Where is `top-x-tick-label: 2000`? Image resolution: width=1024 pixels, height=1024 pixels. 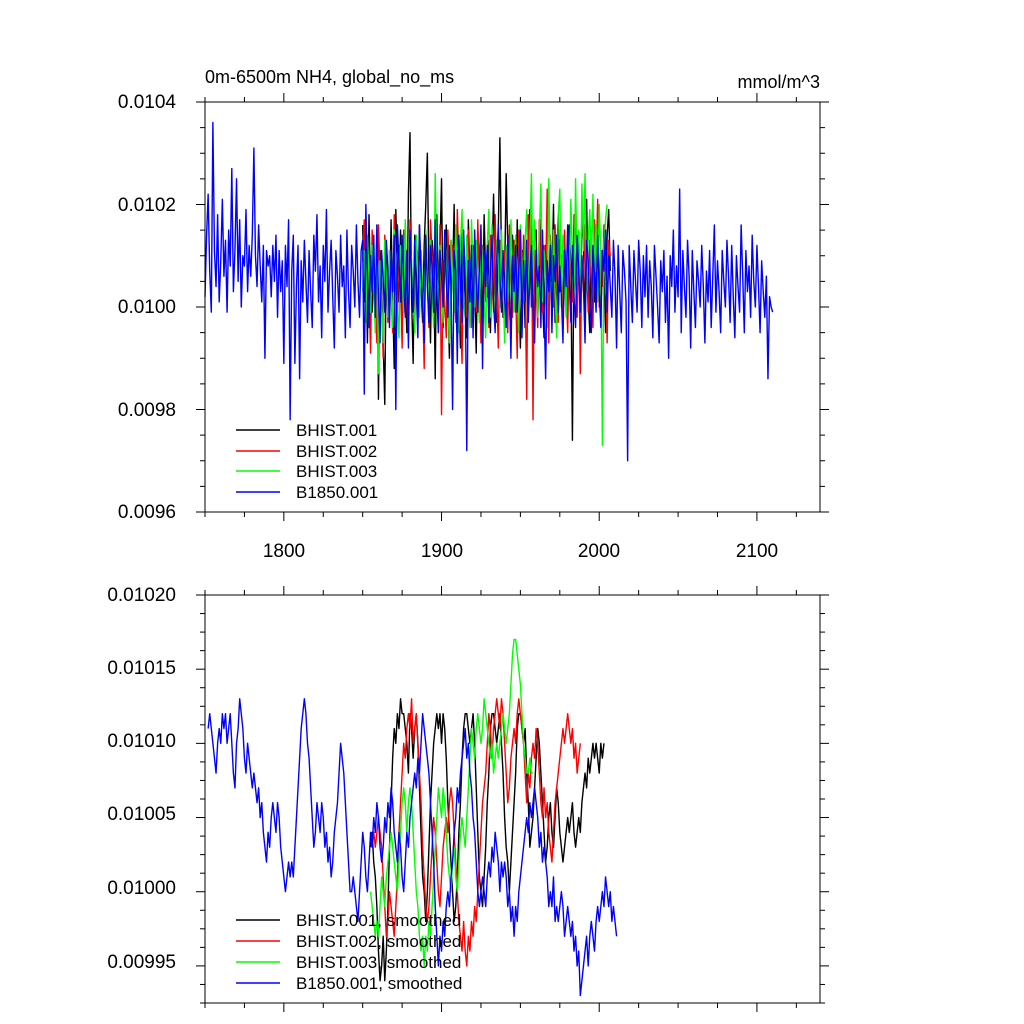 top-x-tick-label: 2000 is located at coordinates (599, 551).